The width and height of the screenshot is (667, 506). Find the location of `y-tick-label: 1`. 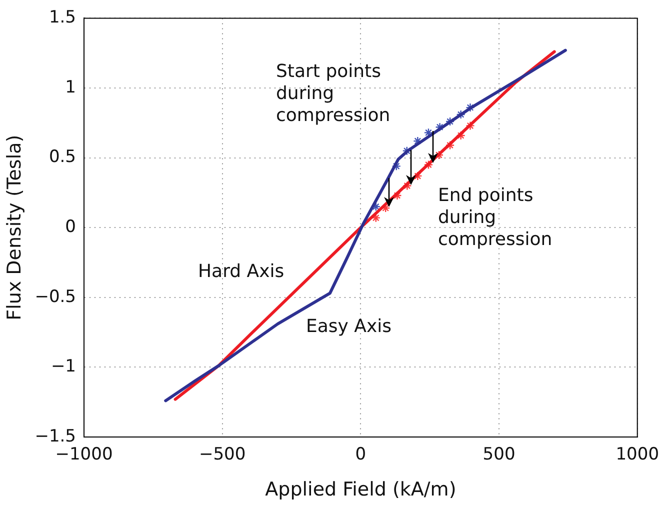

y-tick-label: 1 is located at coordinates (70, 87).